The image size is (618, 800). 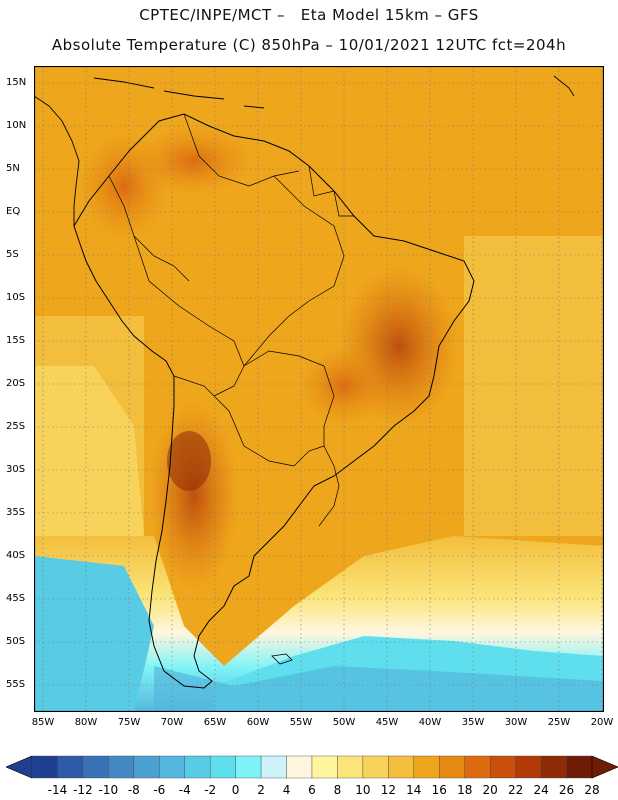 I want to click on central-america-coastline, so click(x=56, y=160).